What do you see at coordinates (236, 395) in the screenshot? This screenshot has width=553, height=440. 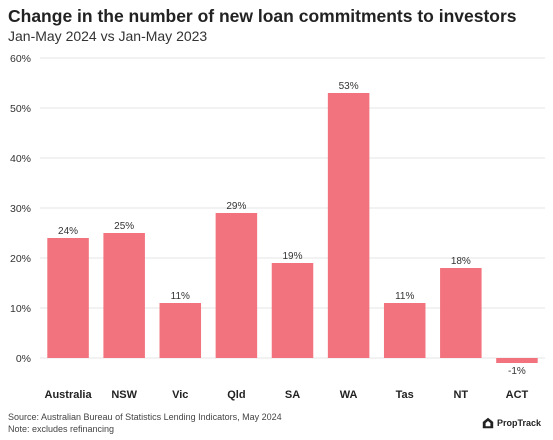 I see `x-tick-label: Qld` at bounding box center [236, 395].